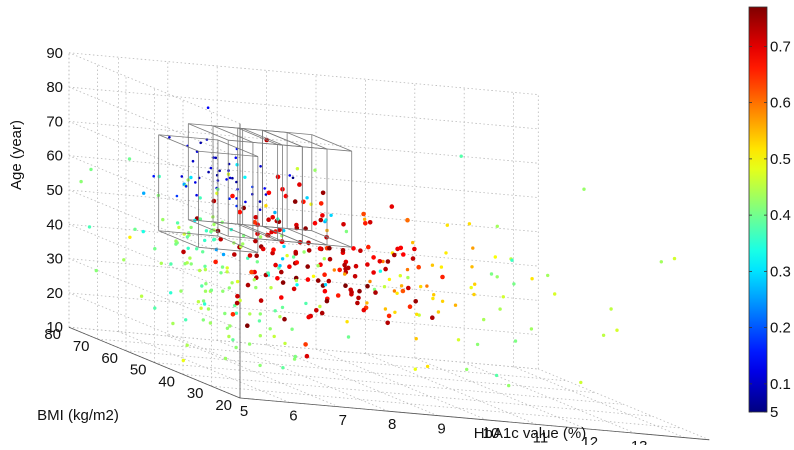  What do you see at coordinates (780, 384) in the screenshot?
I see `colorbar-tick-label: 0.1` at bounding box center [780, 384].